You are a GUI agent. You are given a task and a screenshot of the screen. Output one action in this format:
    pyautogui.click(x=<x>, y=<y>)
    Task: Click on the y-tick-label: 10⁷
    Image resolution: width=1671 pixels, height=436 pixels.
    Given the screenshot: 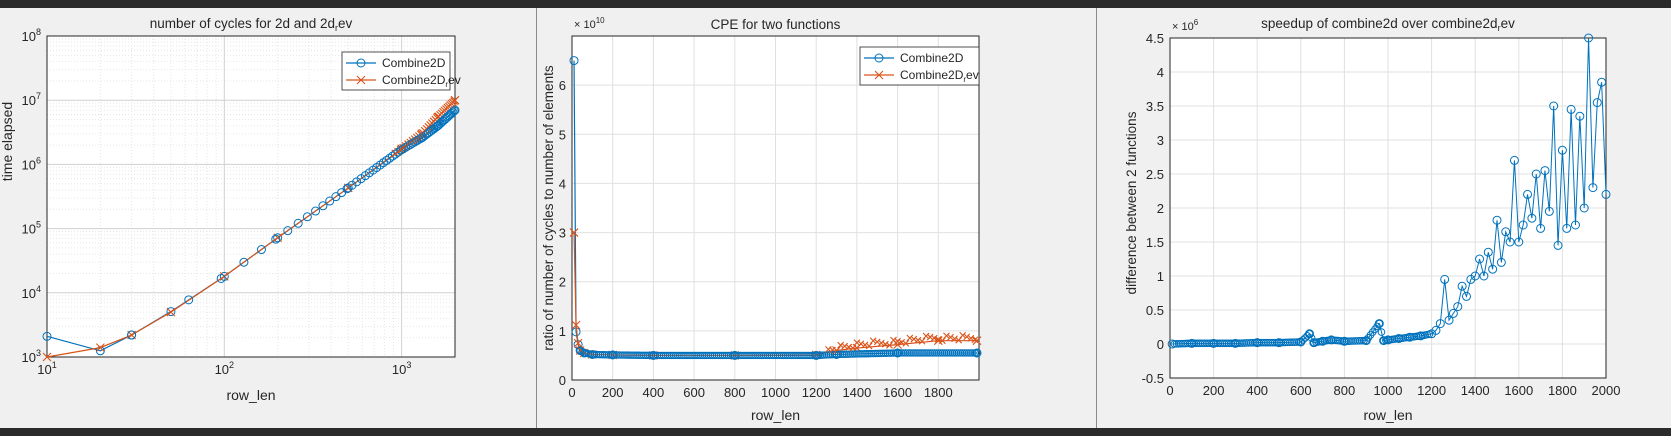 What is the action you would take?
    pyautogui.click(x=31, y=99)
    